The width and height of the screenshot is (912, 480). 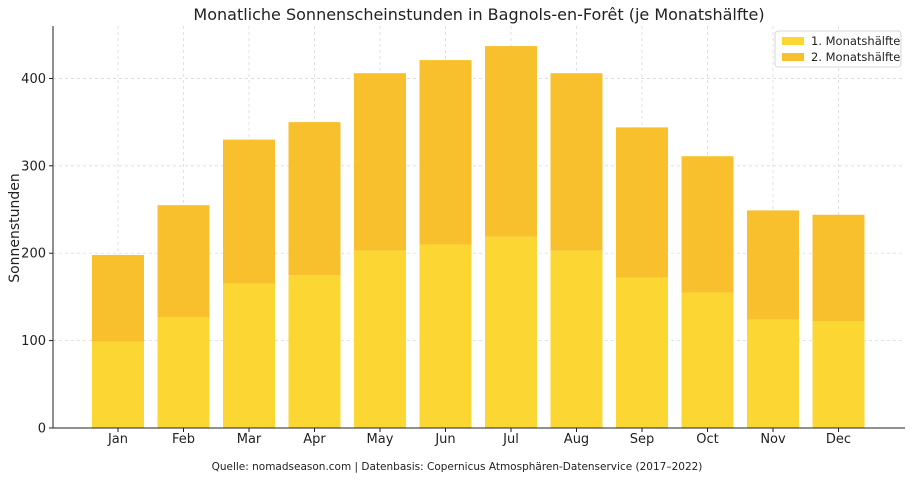 I want to click on x-tick-label-feb: Feb, so click(x=183, y=439).